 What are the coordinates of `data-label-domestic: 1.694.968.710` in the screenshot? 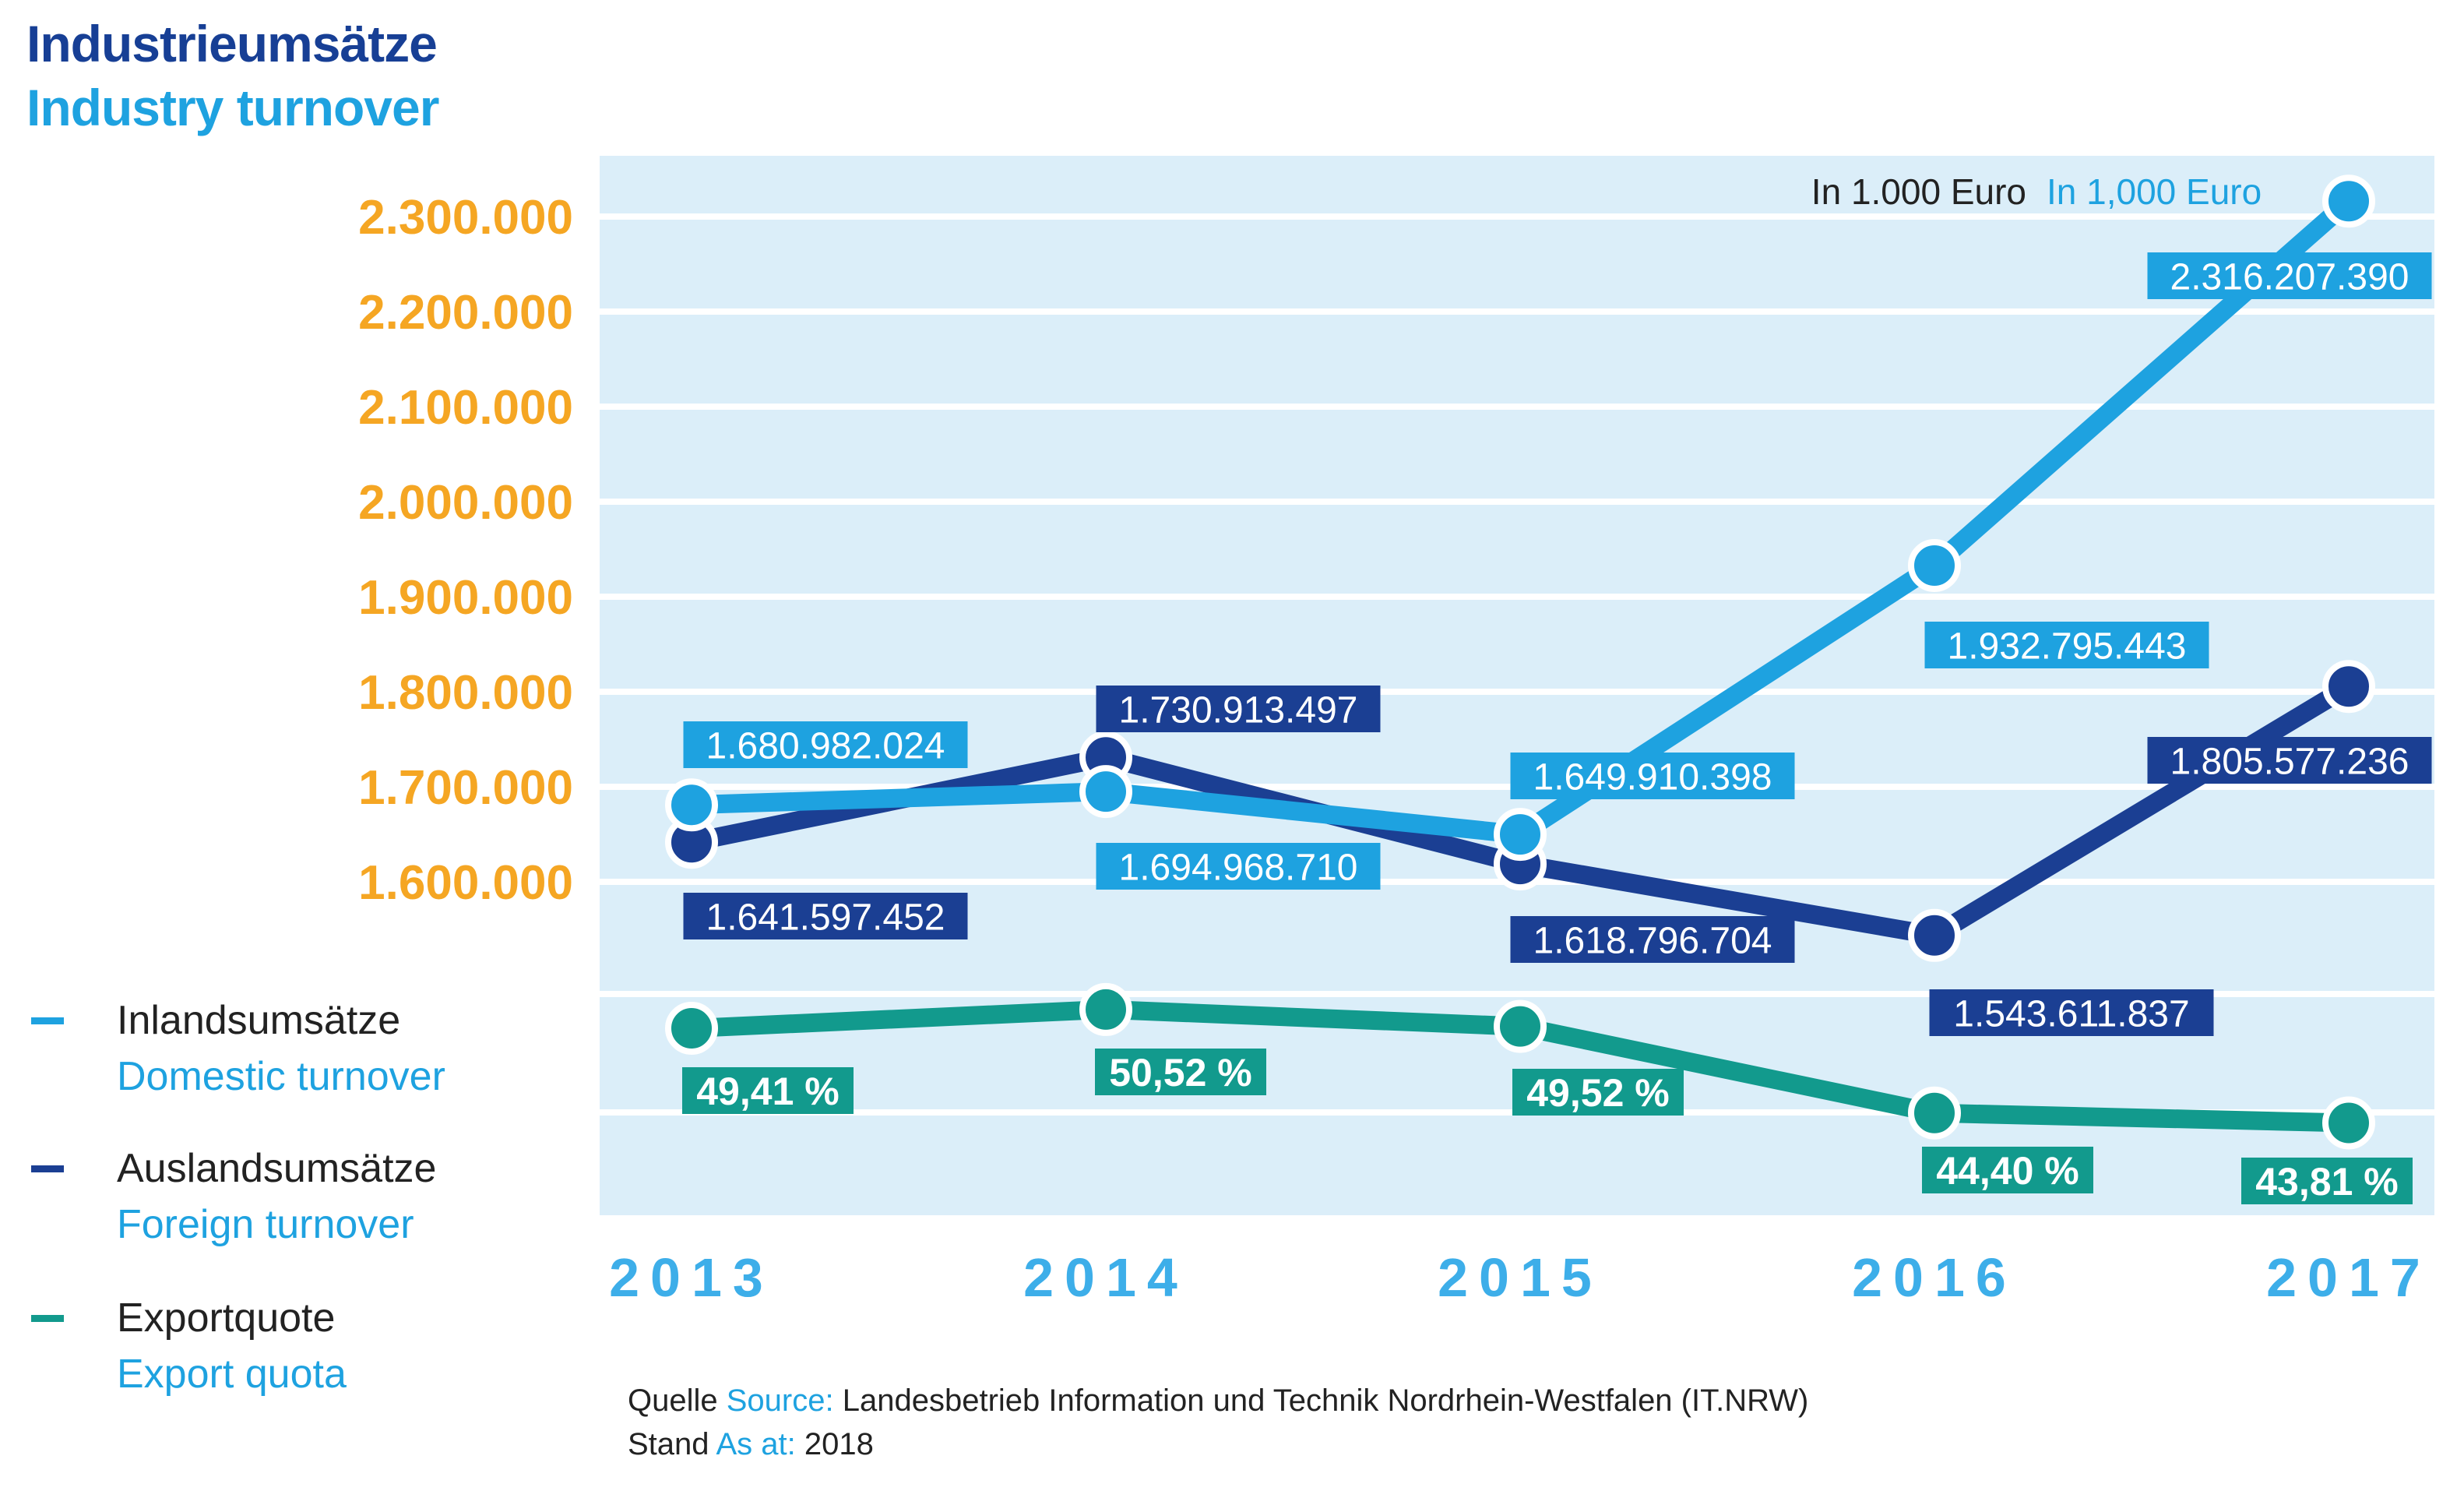 It's located at (1238, 867).